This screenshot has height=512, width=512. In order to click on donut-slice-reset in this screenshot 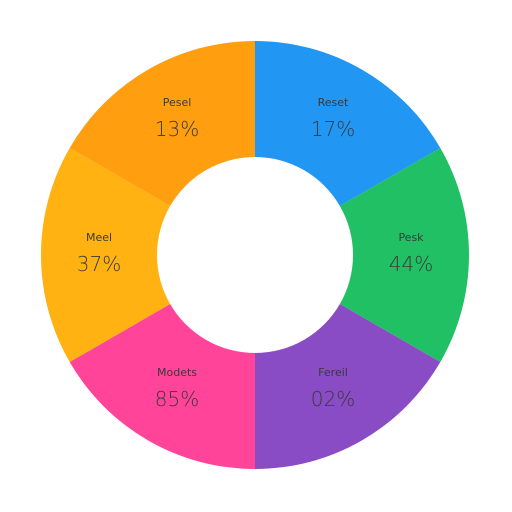, I will do `click(348, 123)`.